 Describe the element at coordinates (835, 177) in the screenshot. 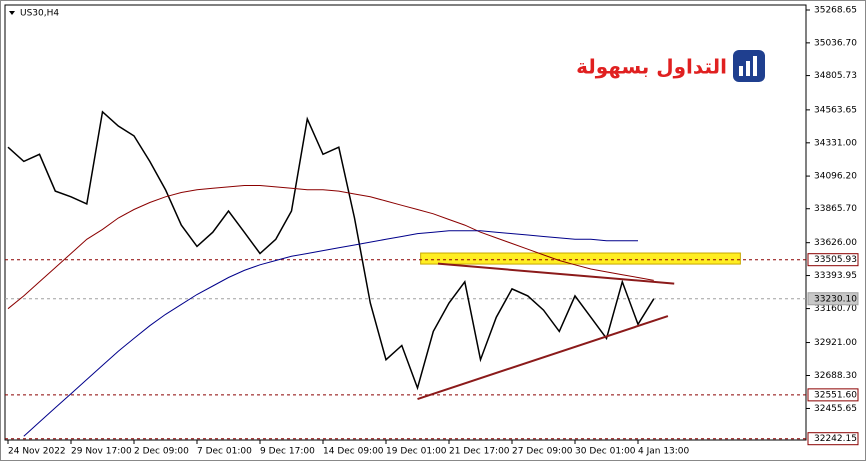

I see `y-tick-label: 34096.20` at that location.